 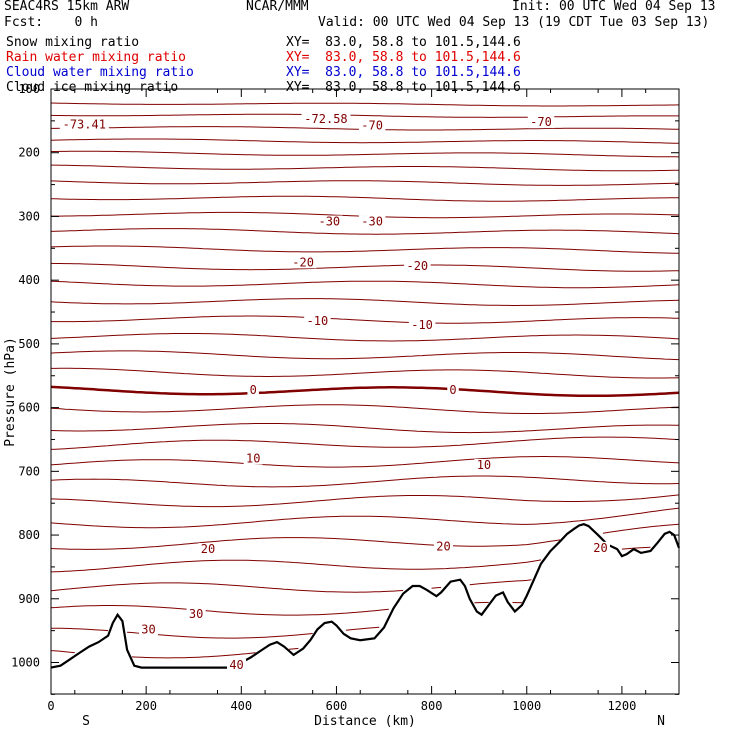 What do you see at coordinates (614, 7) in the screenshot?
I see `init-time: Init: 00 UTC Wed 04 Sep 13` at bounding box center [614, 7].